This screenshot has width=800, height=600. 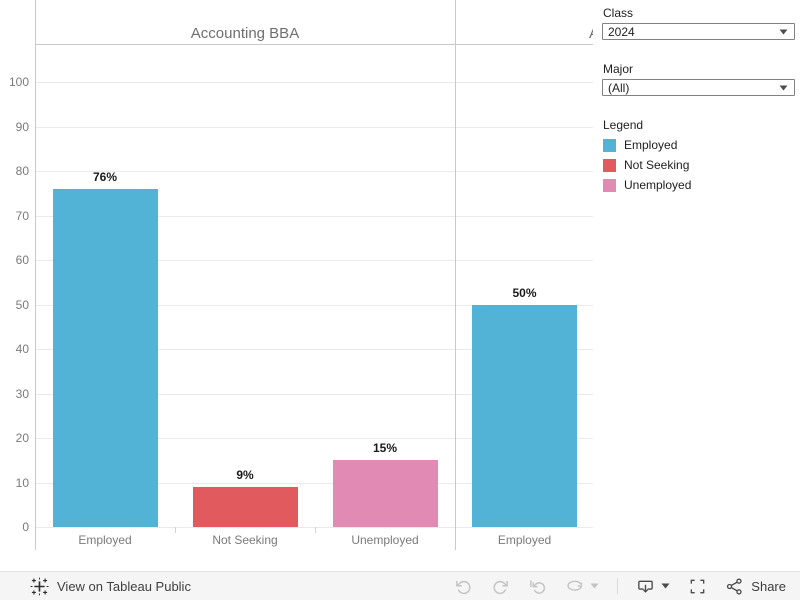 I want to click on title-underline, so click(x=314, y=44).